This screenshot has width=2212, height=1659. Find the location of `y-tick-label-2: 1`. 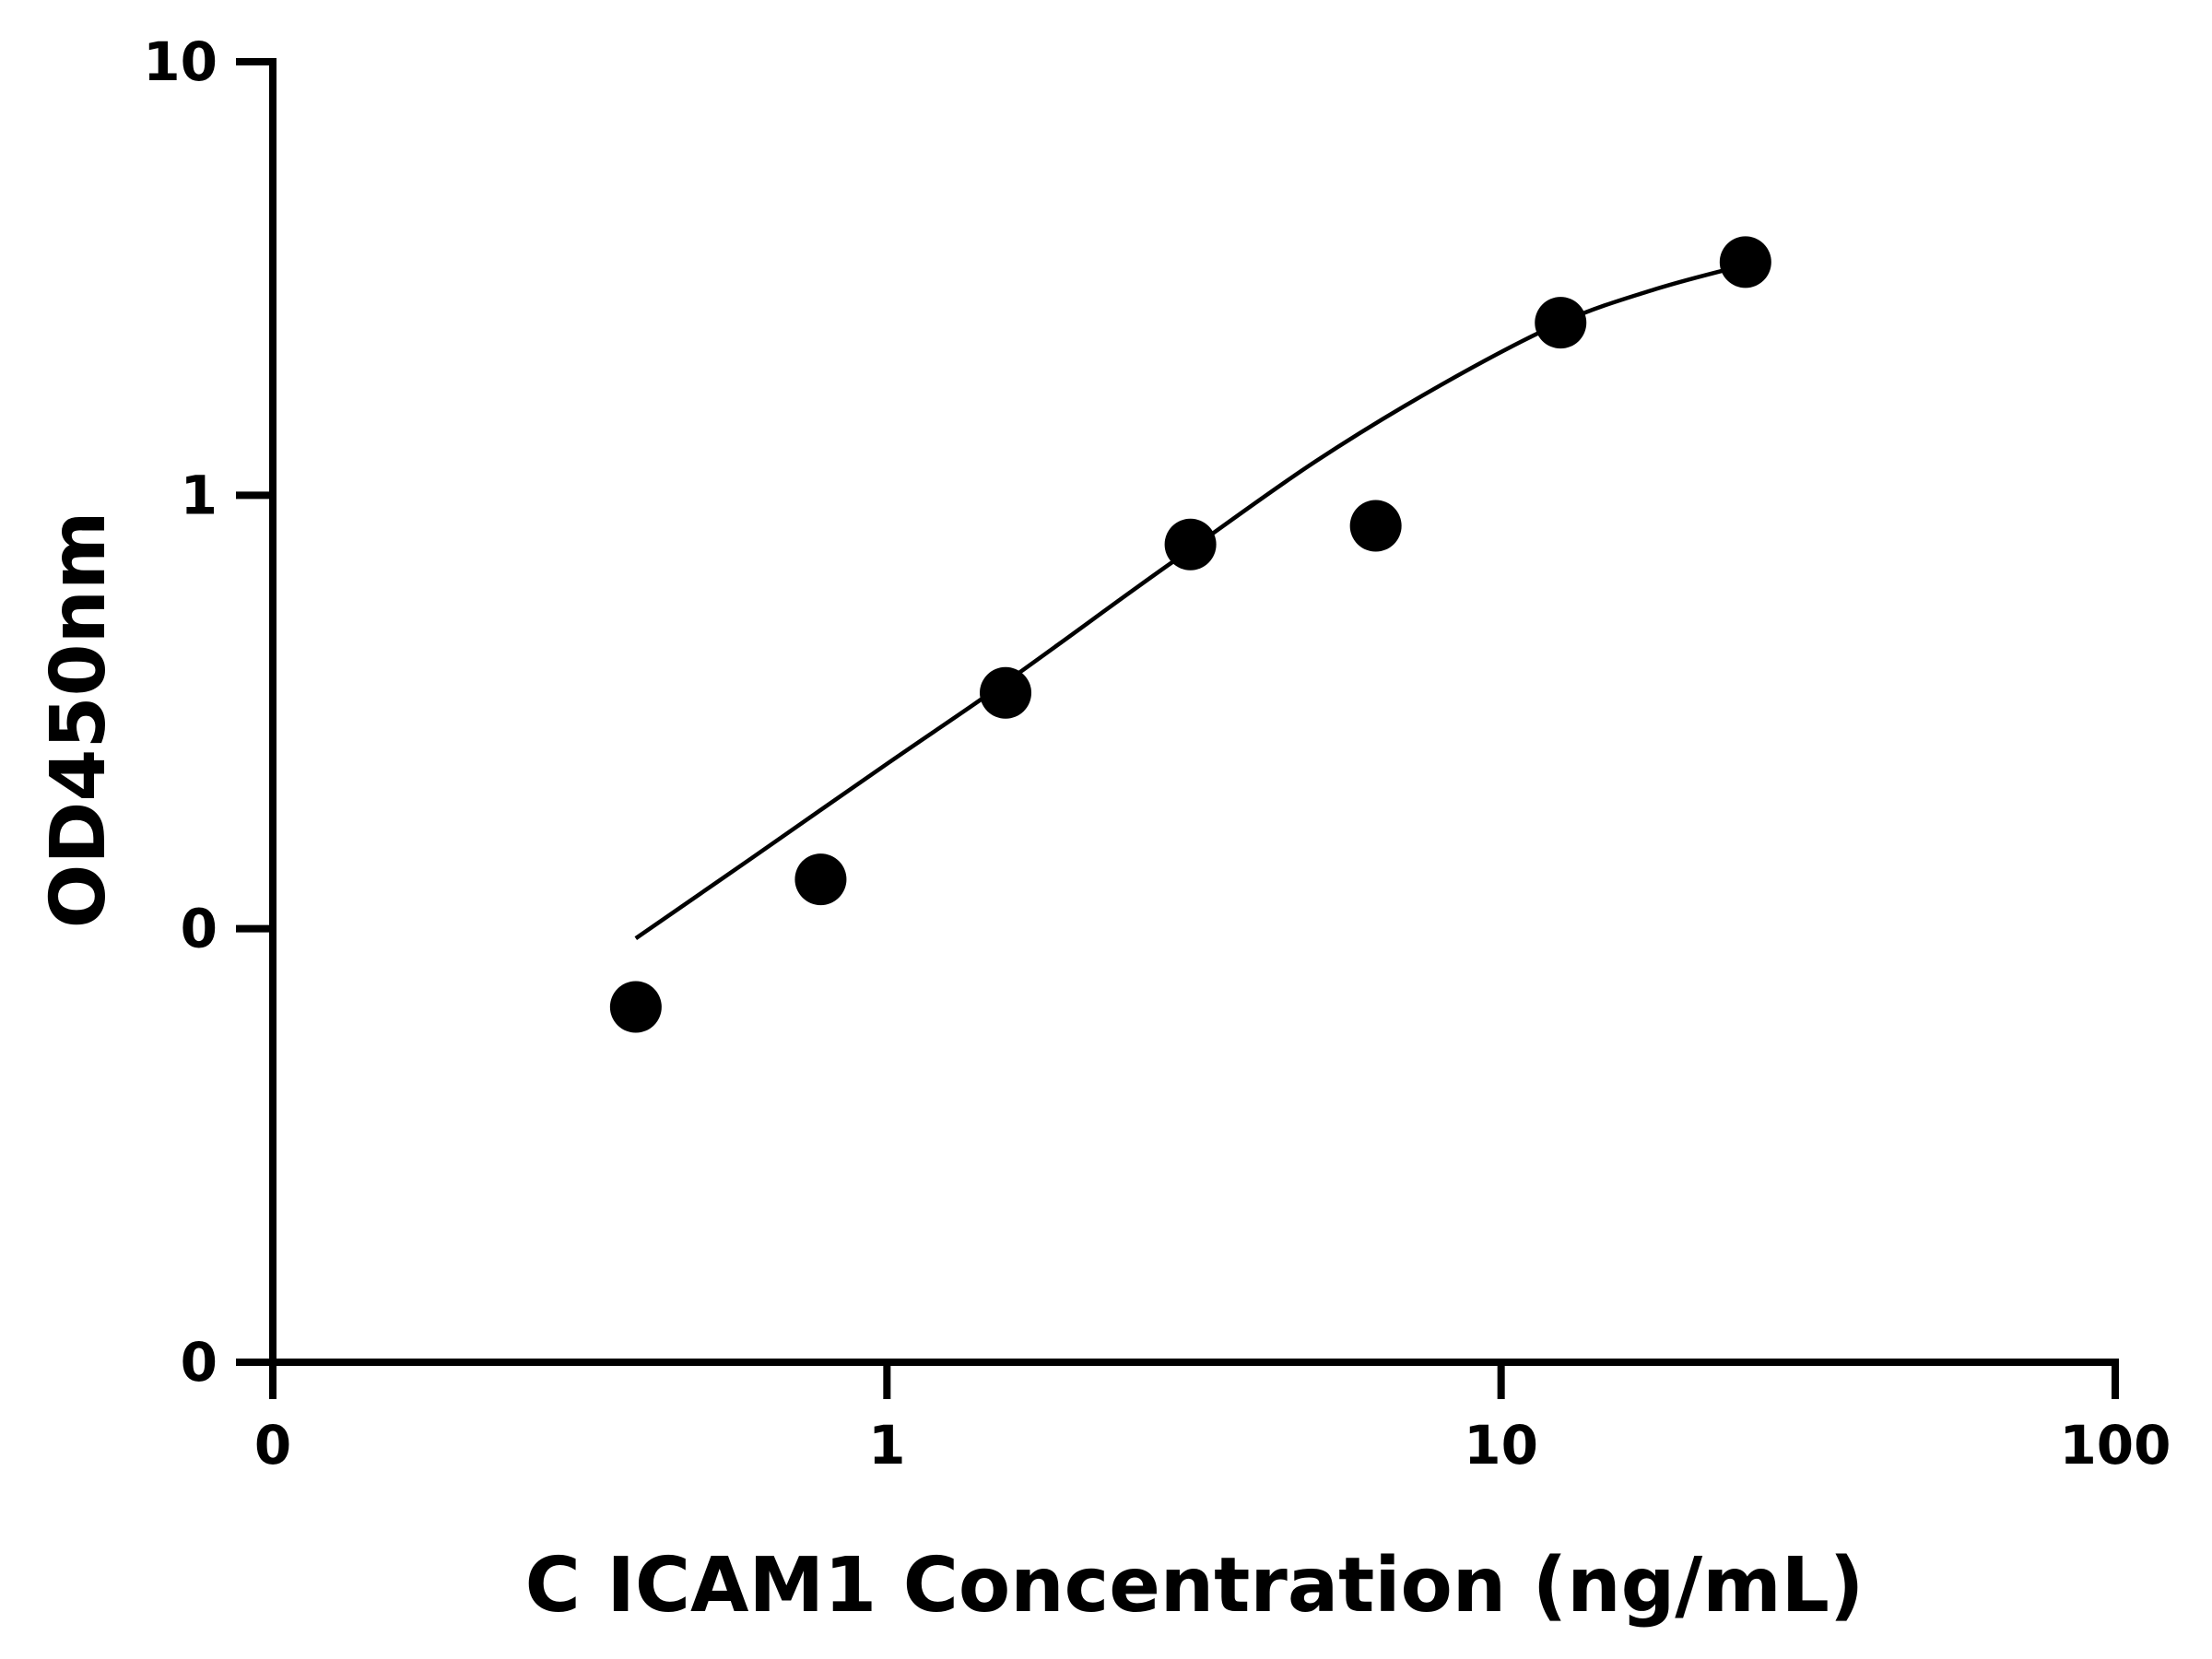

y-tick-label-2: 1 is located at coordinates (199, 495).